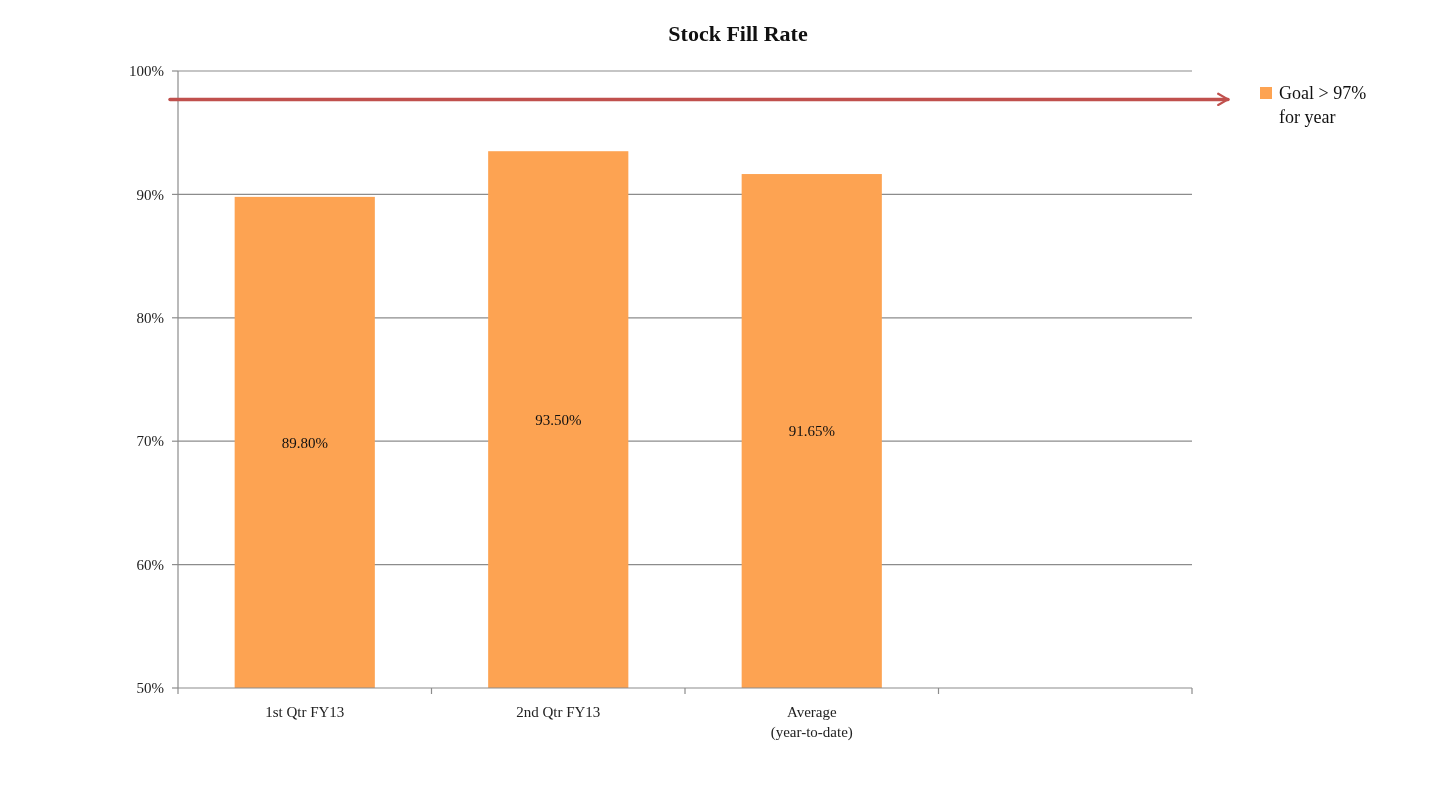 The width and height of the screenshot is (1453, 785). I want to click on x-tick-label: Average (year-to-date), so click(811, 722).